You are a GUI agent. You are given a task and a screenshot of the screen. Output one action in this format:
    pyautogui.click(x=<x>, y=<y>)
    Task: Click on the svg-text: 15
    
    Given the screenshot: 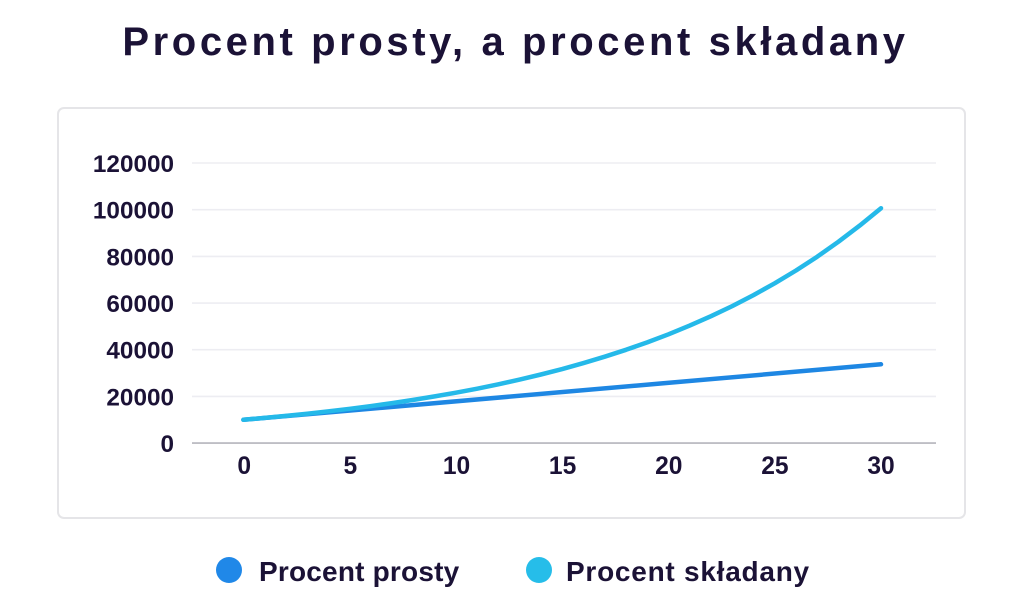 What is the action you would take?
    pyautogui.click(x=562, y=466)
    